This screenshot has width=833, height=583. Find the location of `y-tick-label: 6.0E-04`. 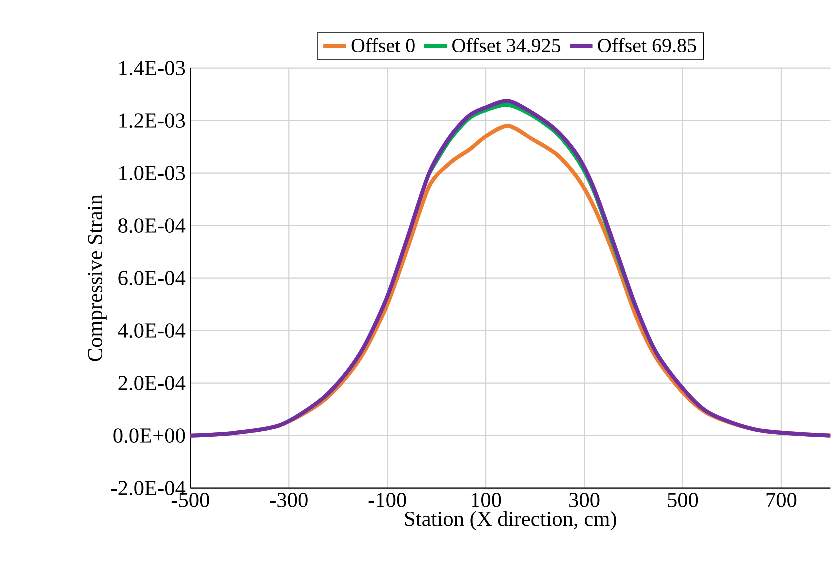

y-tick-label: 6.0E-04 is located at coordinates (152, 278).